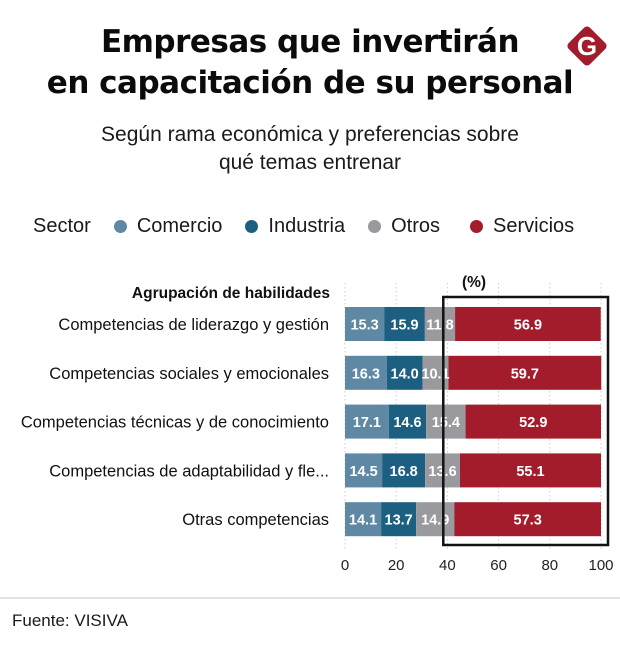  Describe the element at coordinates (474, 282) in the screenshot. I see `unit-label: (%)` at that location.